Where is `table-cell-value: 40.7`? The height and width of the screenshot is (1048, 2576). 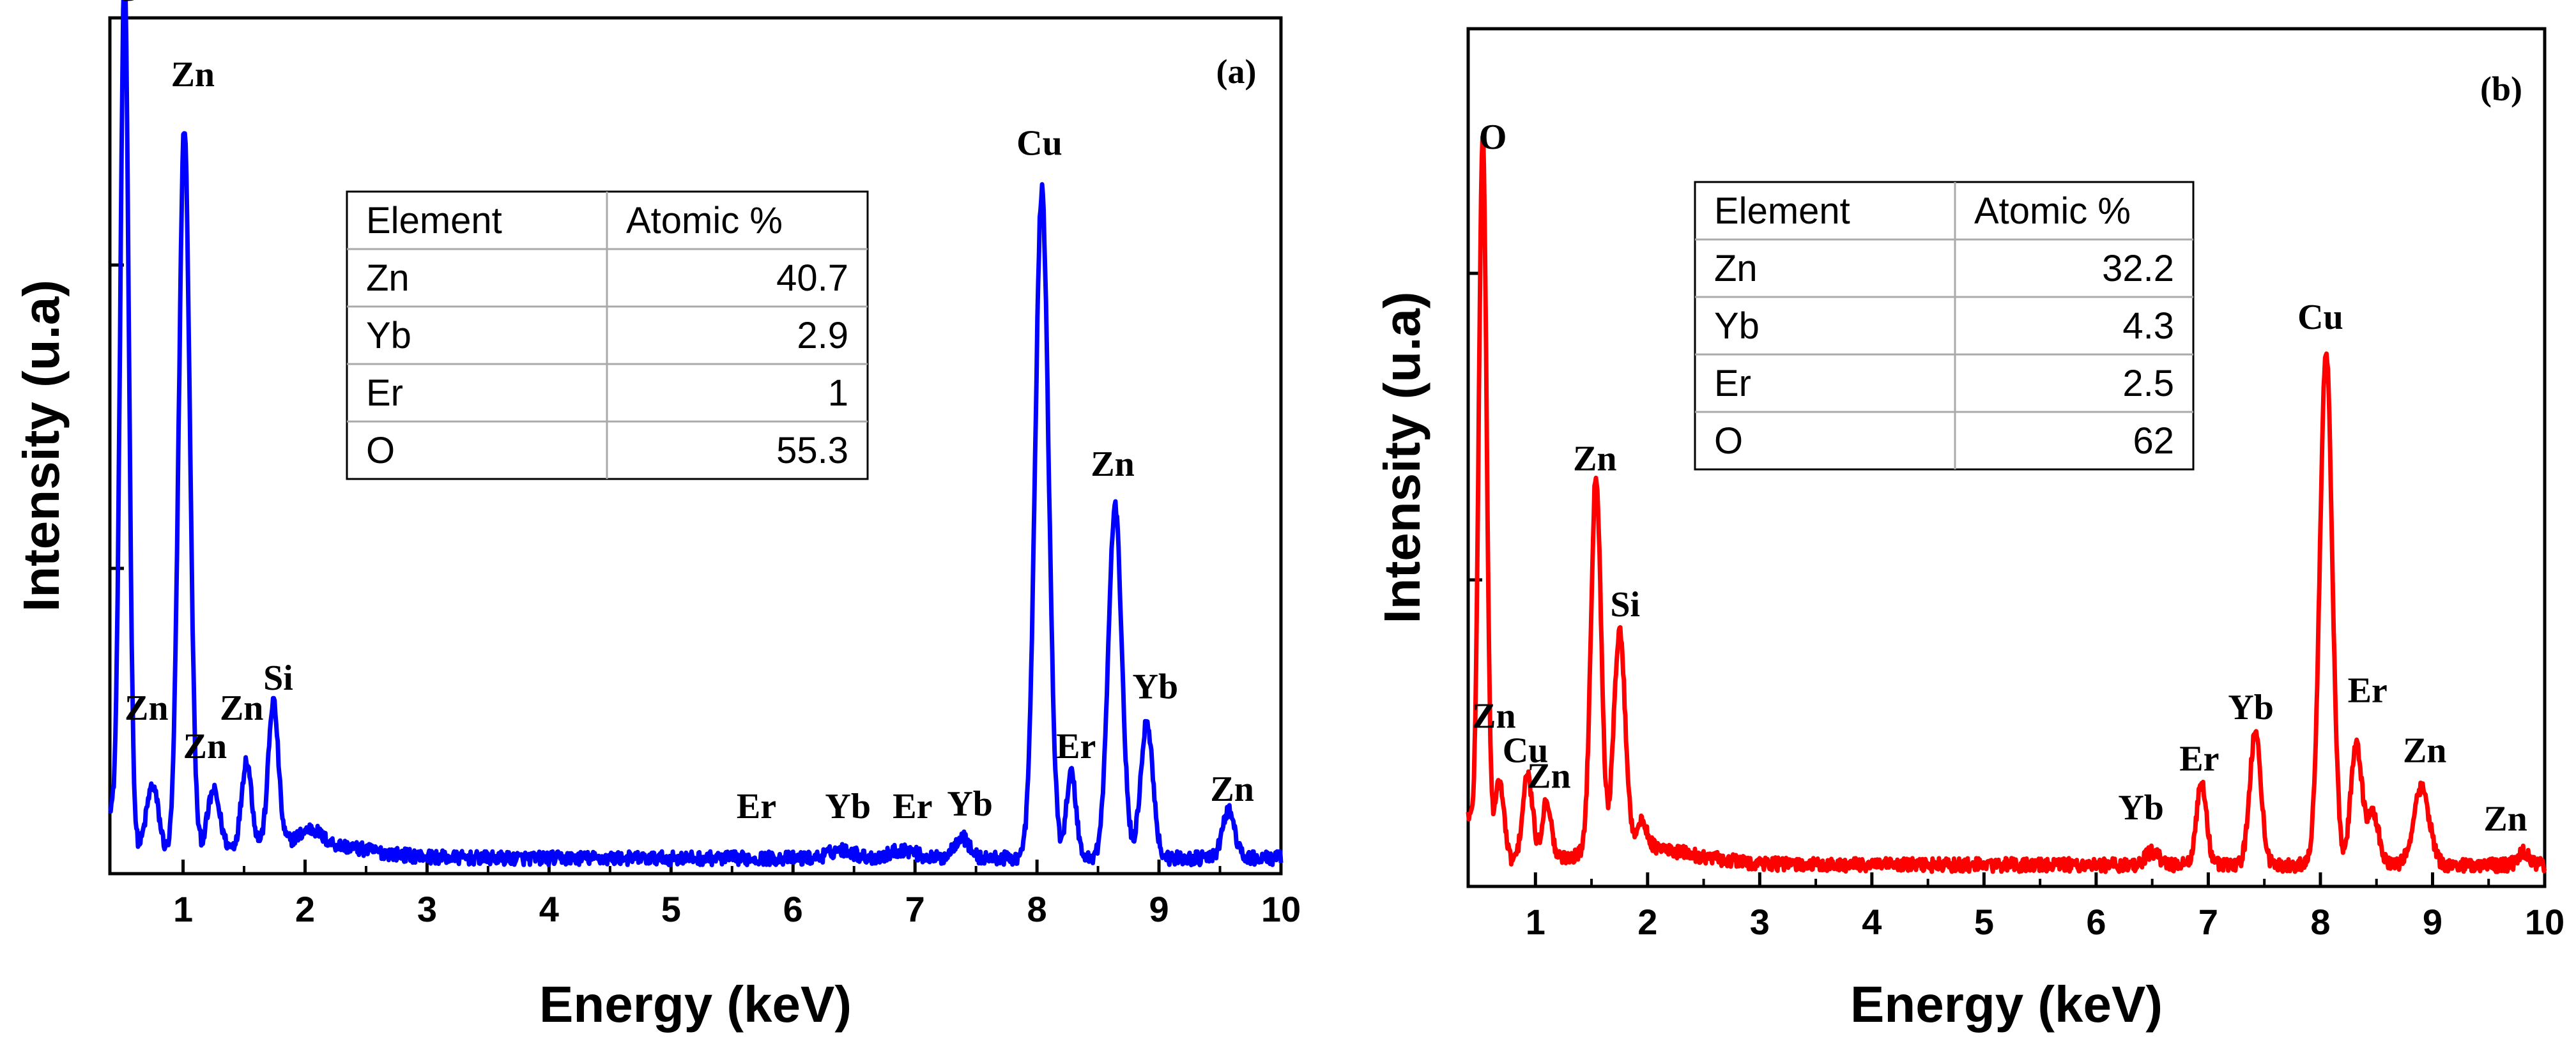 table-cell-value: 40.7 is located at coordinates (812, 278).